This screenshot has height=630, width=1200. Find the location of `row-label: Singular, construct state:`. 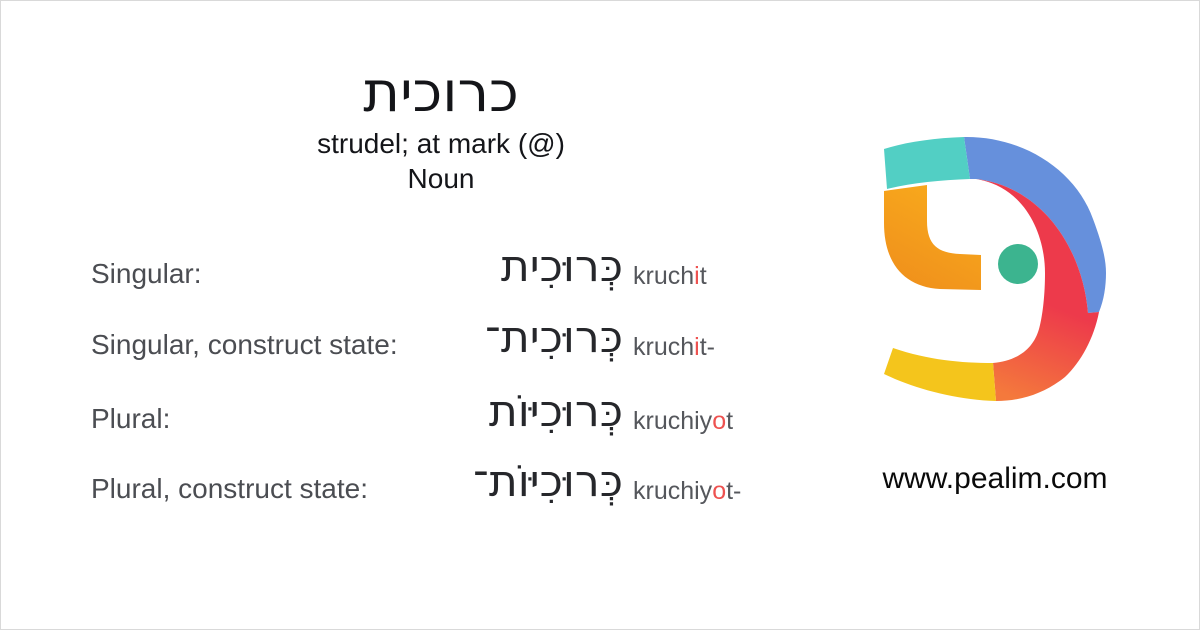

row-label: Singular, construct state: is located at coordinates (244, 344).